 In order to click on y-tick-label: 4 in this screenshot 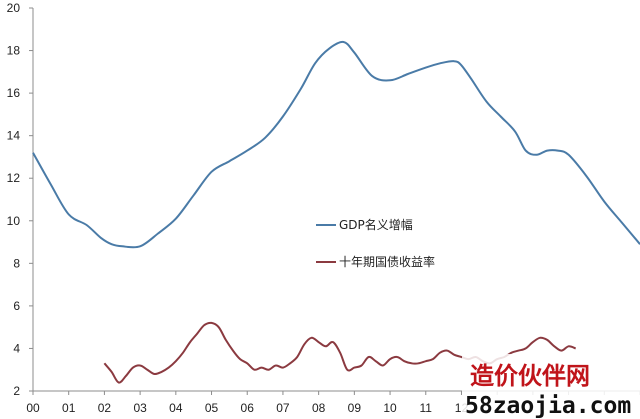, I will do `click(16, 348)`.